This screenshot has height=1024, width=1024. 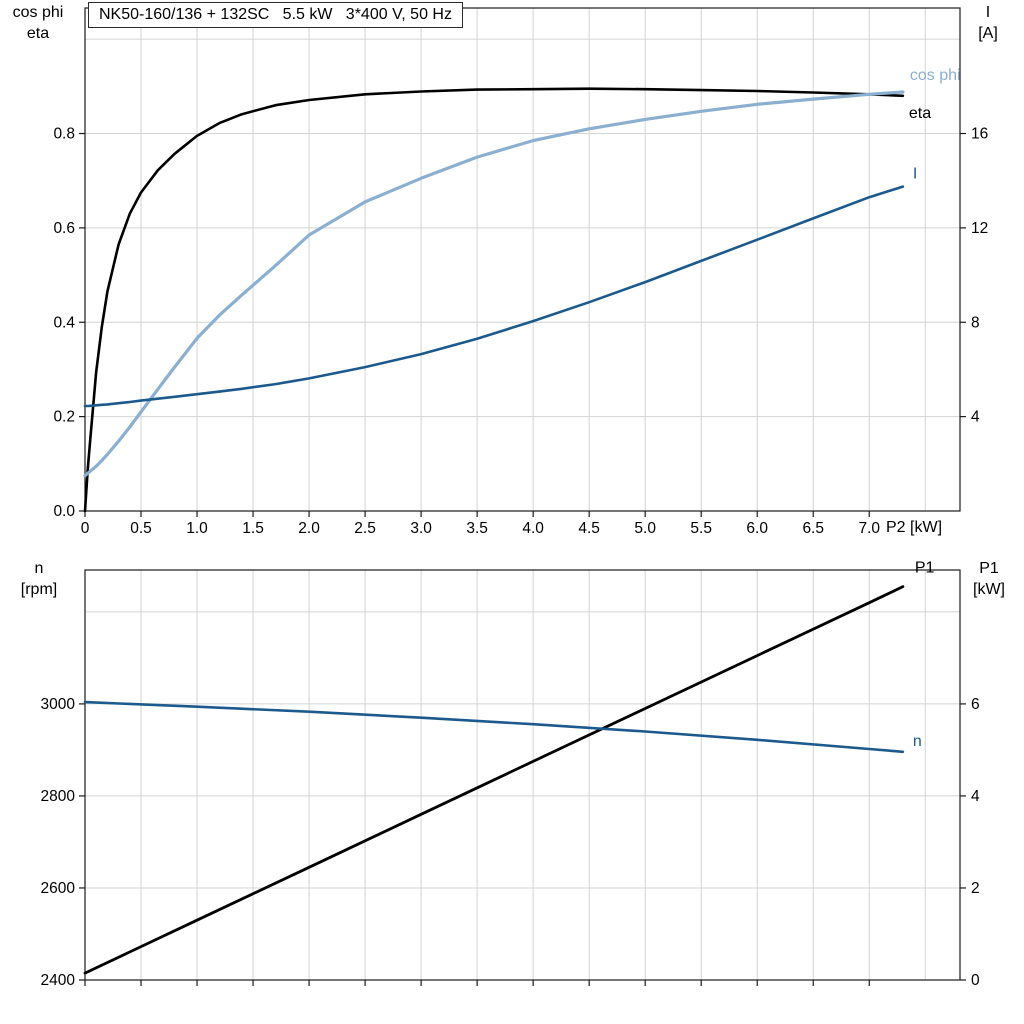 What do you see at coordinates (85, 528) in the screenshot?
I see `x-tick-label: 0` at bounding box center [85, 528].